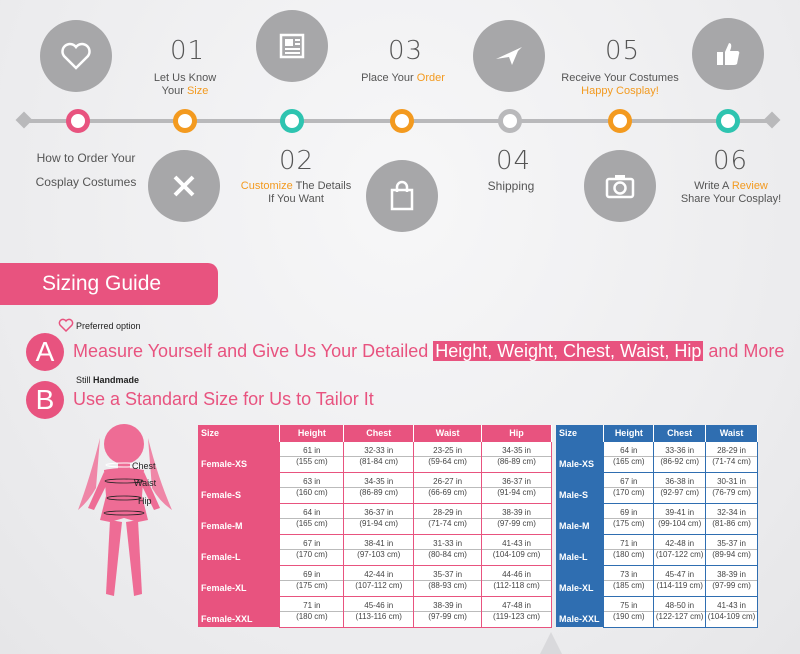 This screenshot has width=800, height=654. Describe the element at coordinates (239, 518) in the screenshot. I see `size-cell: Female-M` at that location.